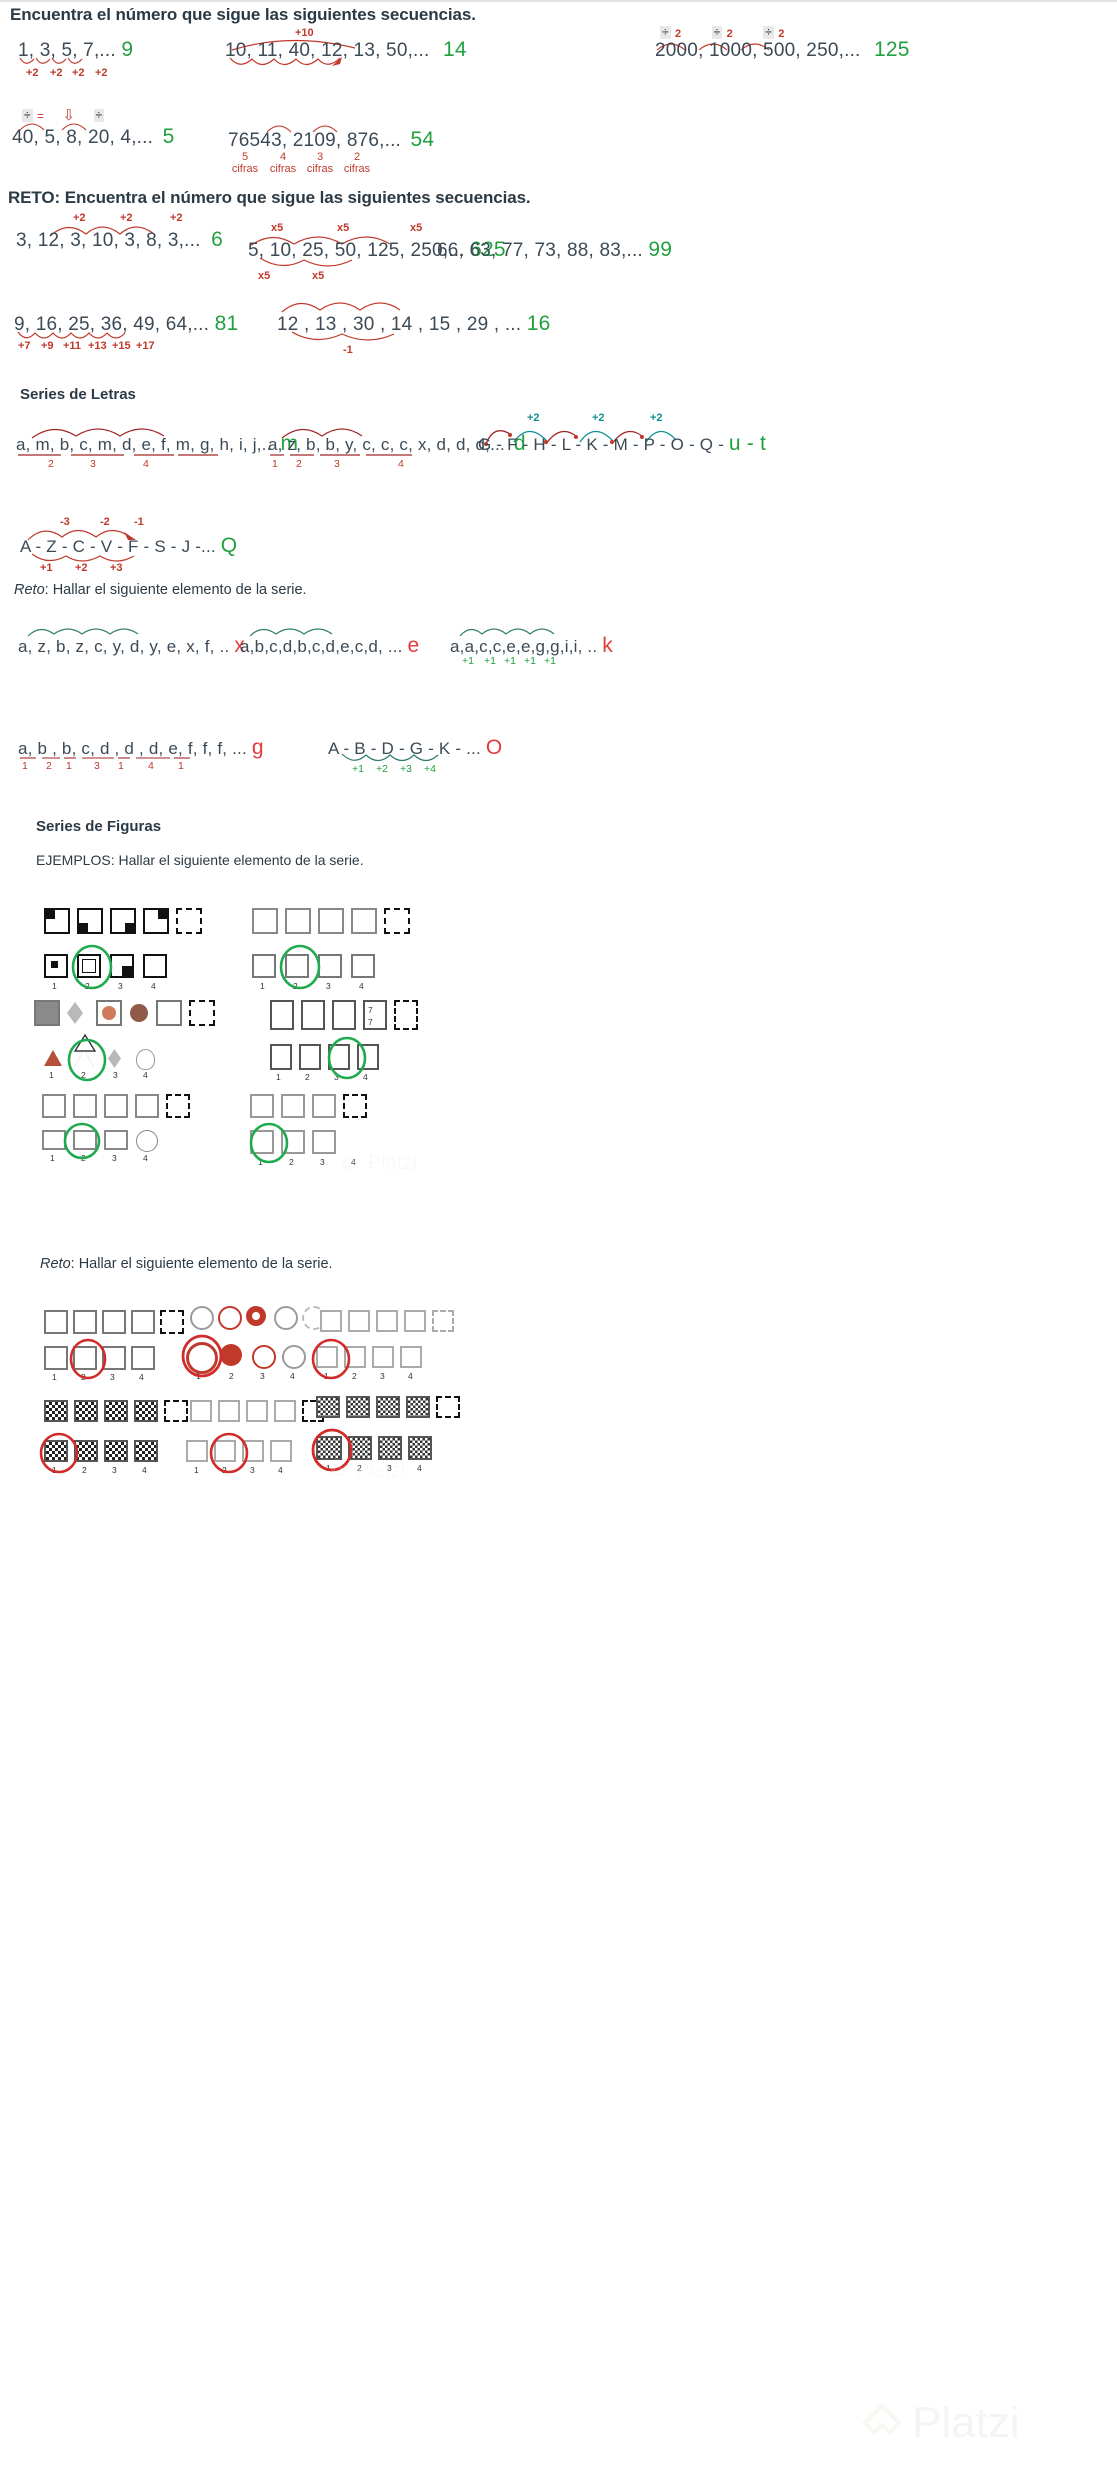  Describe the element at coordinates (146, 464) in the screenshot. I see `count-label: 4` at that location.